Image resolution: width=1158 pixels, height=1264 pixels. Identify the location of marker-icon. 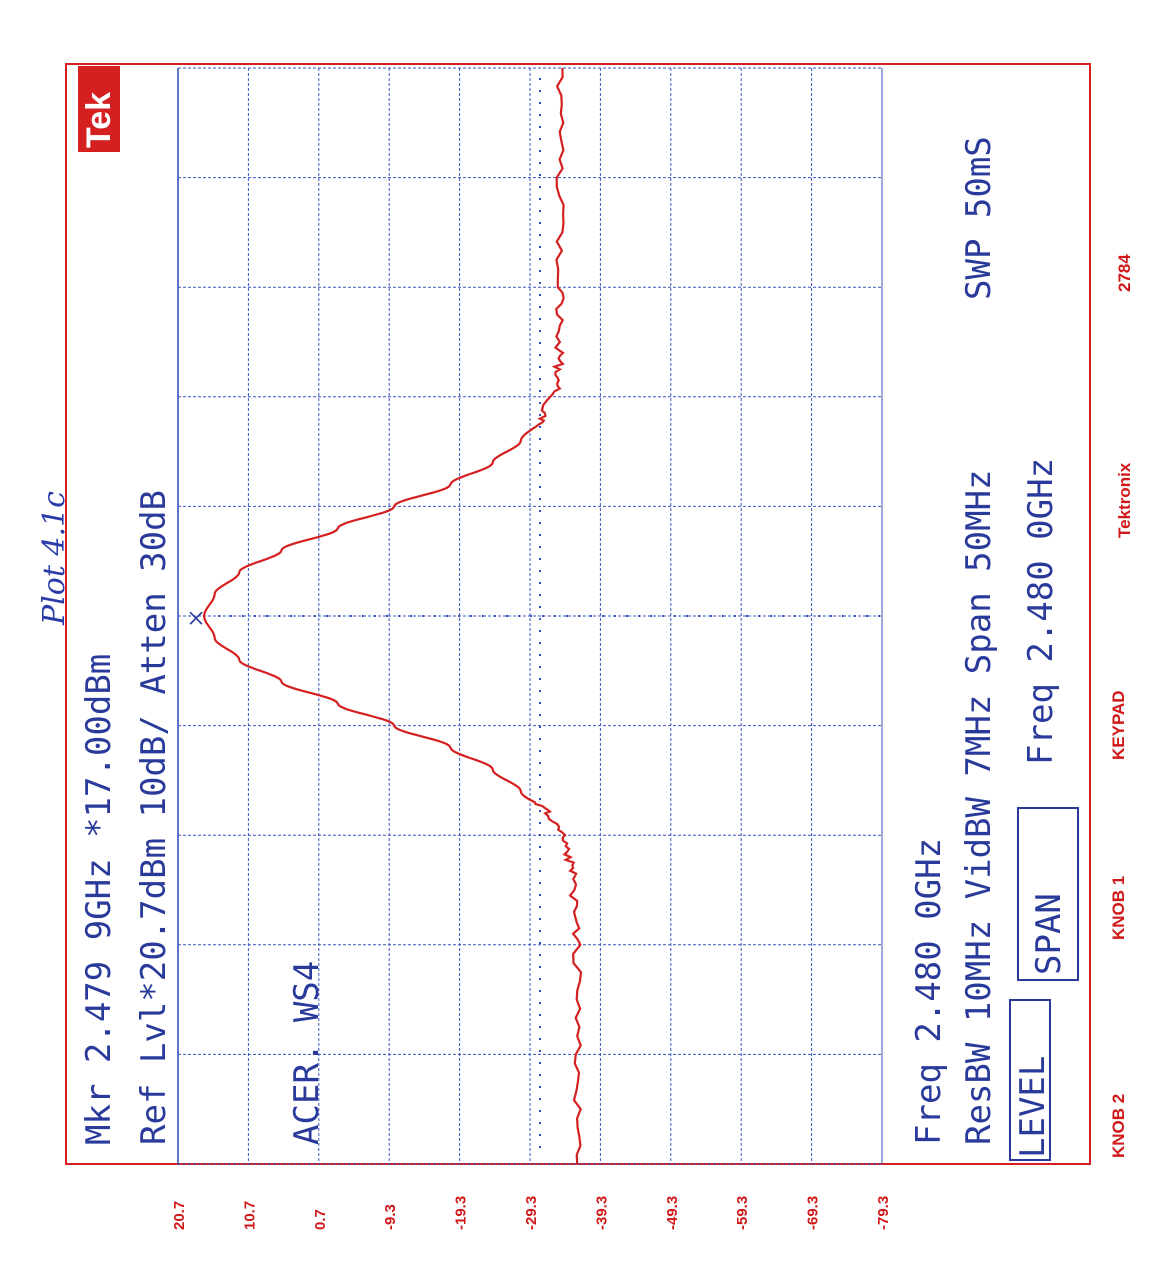
(196, 618).